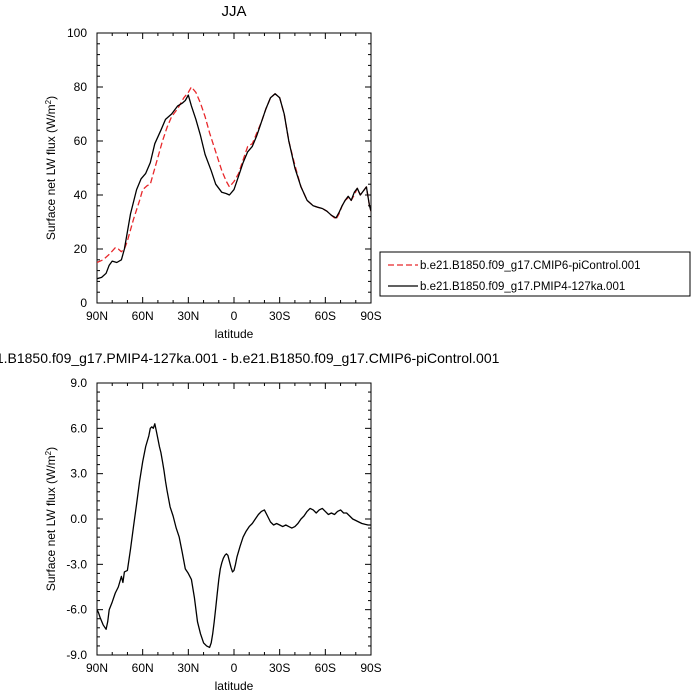 The width and height of the screenshot is (700, 700). I want to click on y-tick-label: 60, so click(81, 141).